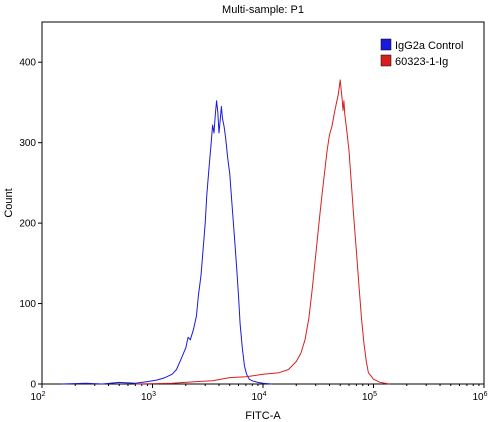  What do you see at coordinates (33, 385) in the screenshot?
I see `y-tick-label: 0` at bounding box center [33, 385].